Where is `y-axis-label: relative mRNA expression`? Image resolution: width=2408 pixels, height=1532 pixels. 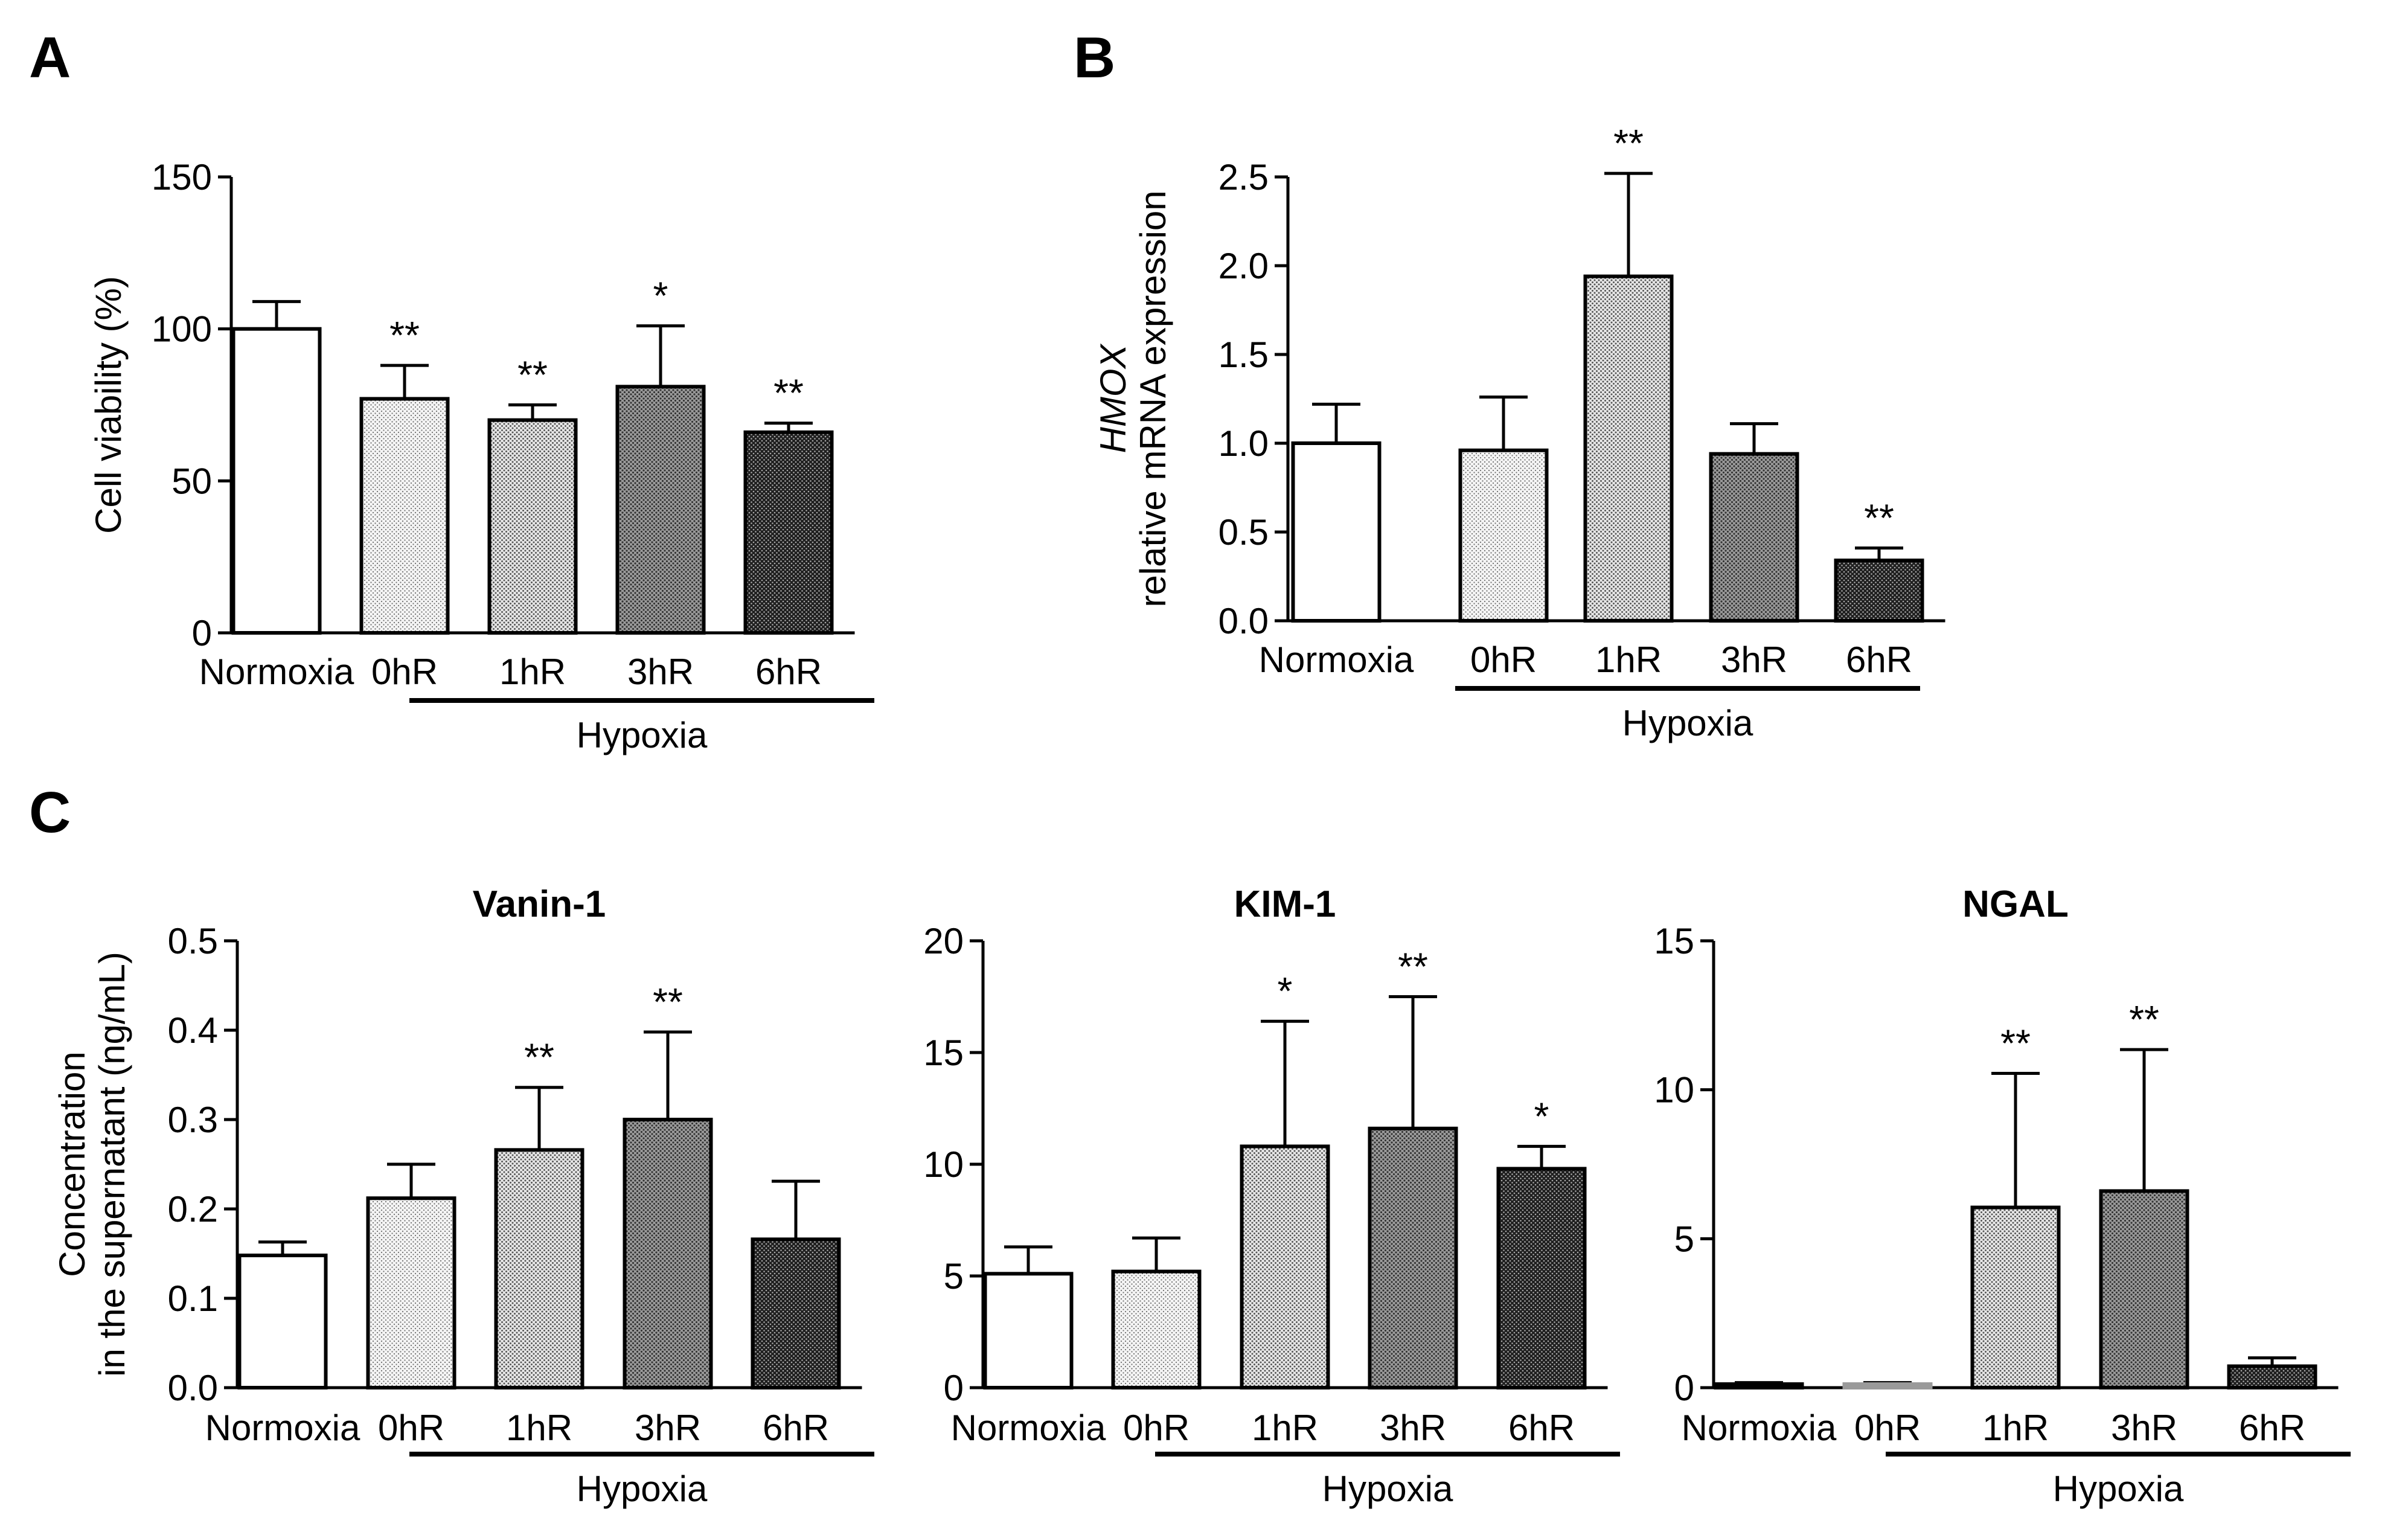 y-axis-label: relative mRNA expression is located at coordinates (1153, 398).